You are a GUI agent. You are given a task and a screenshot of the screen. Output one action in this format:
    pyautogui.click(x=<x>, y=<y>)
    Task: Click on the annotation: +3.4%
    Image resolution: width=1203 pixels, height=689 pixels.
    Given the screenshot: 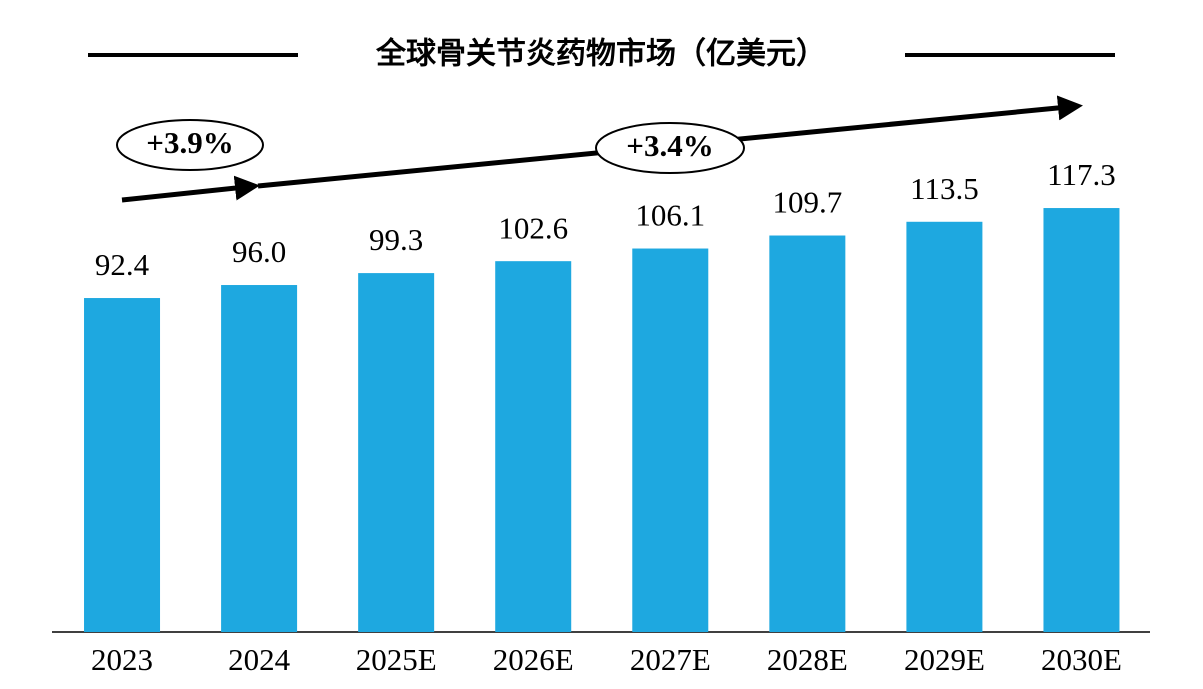 What is the action you would take?
    pyautogui.click(x=669, y=145)
    